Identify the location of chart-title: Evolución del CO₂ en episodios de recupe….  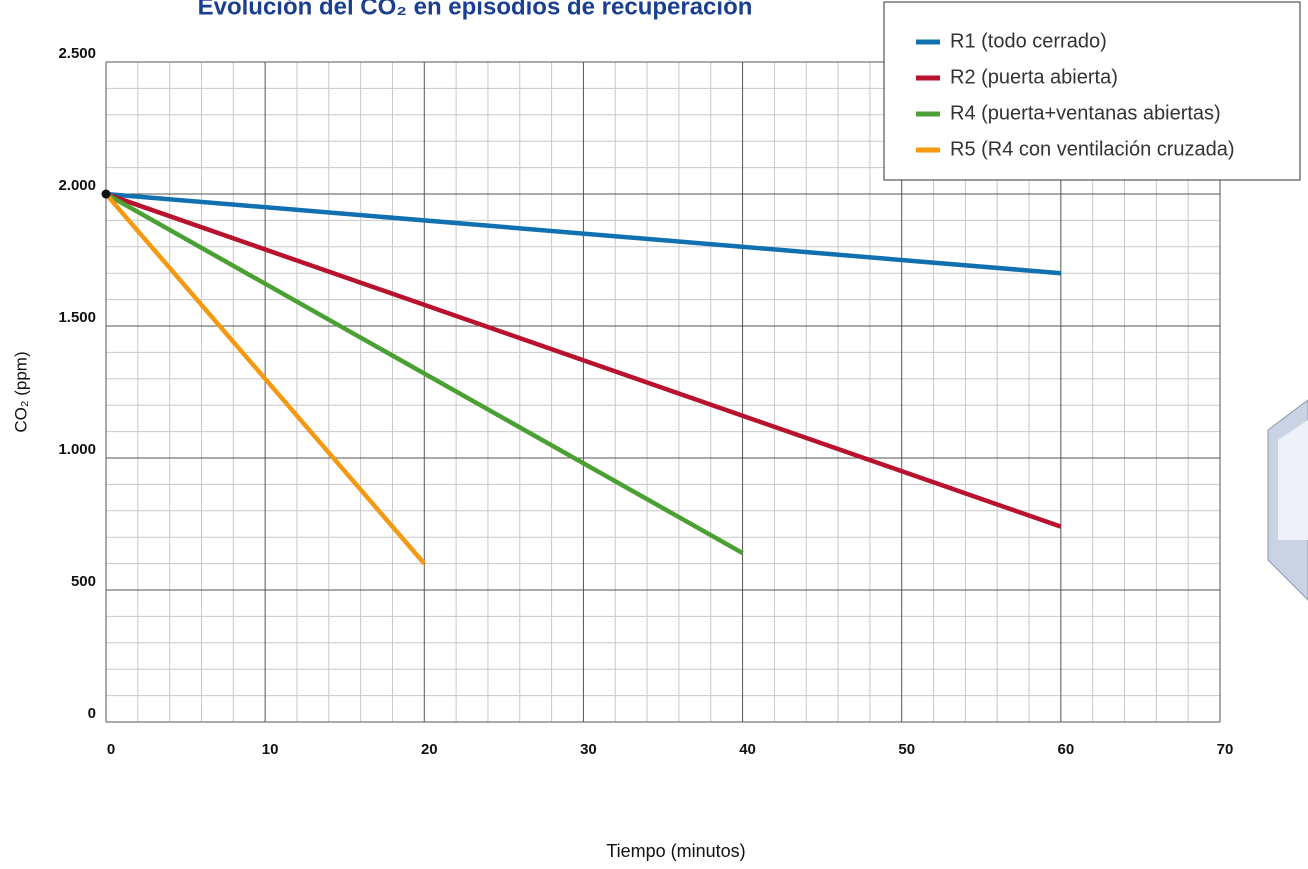
(475, 10).